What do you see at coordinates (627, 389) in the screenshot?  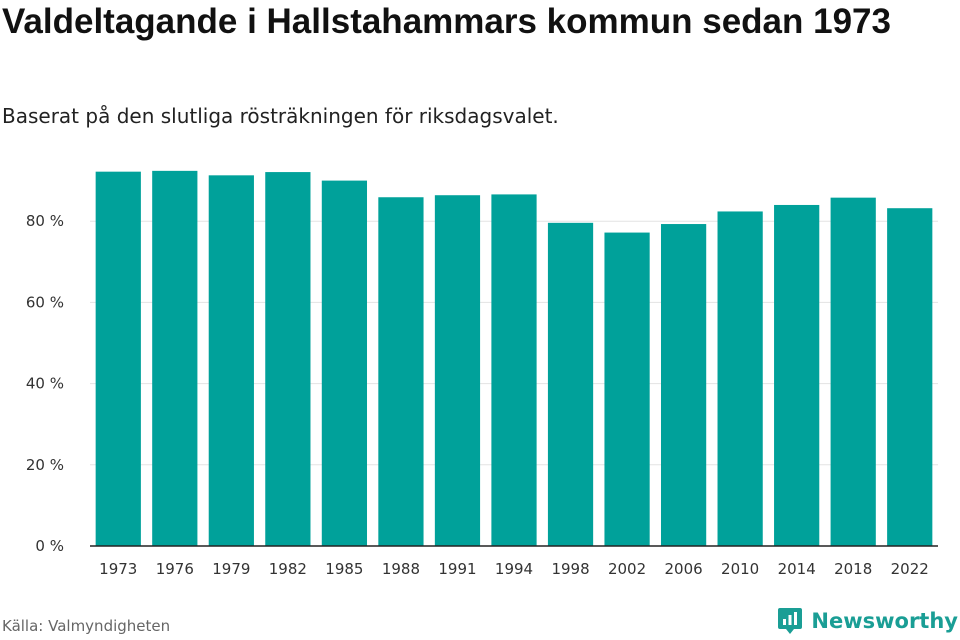 I see `bar-2002` at bounding box center [627, 389].